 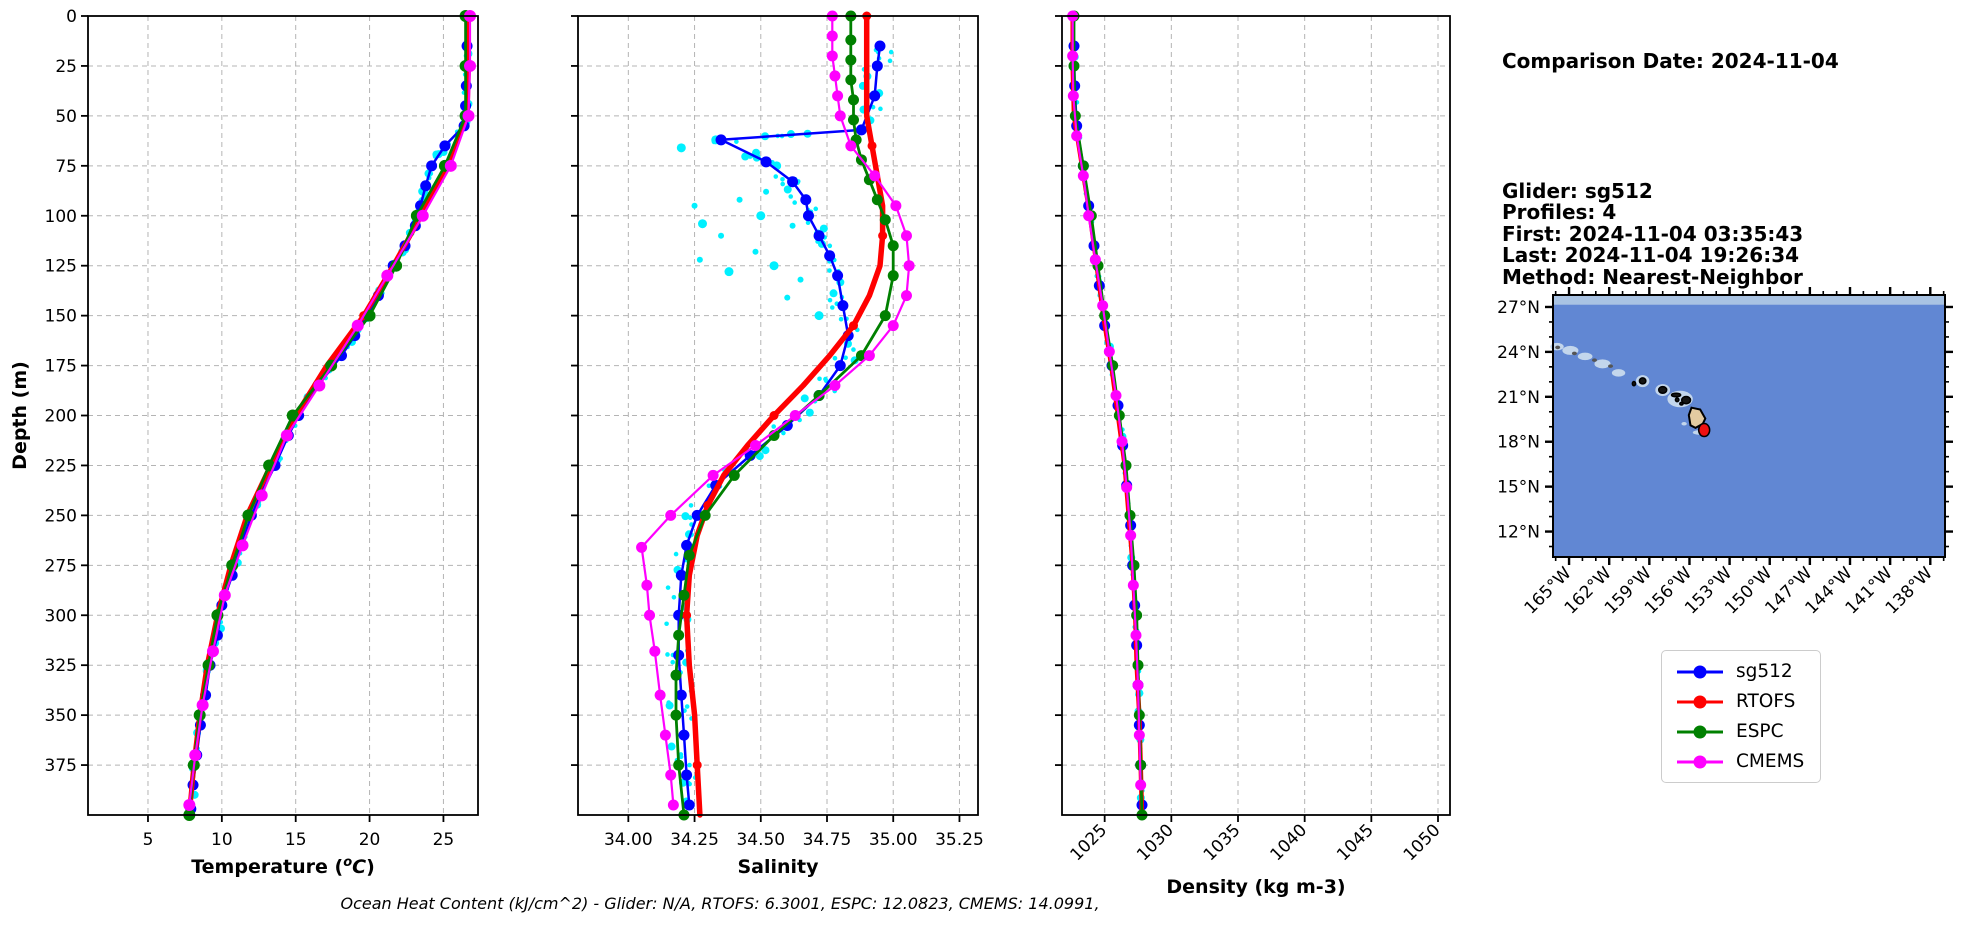 What do you see at coordinates (61, 417) in the screenshot?
I see `svg-text: 200` at bounding box center [61, 417].